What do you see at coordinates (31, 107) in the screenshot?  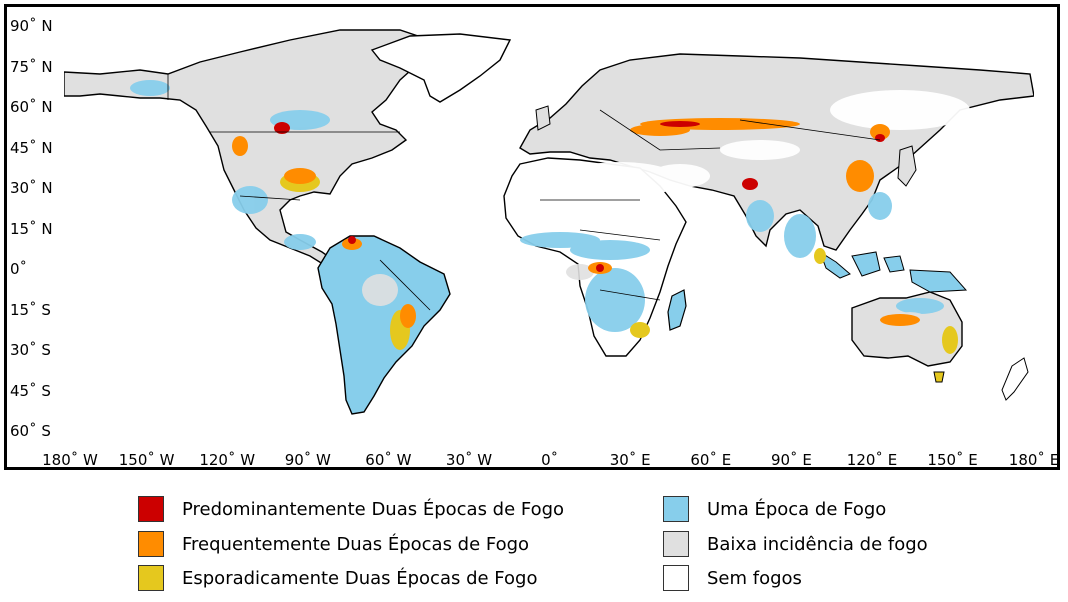 I see `latitude-label: 60˚ N` at bounding box center [31, 107].